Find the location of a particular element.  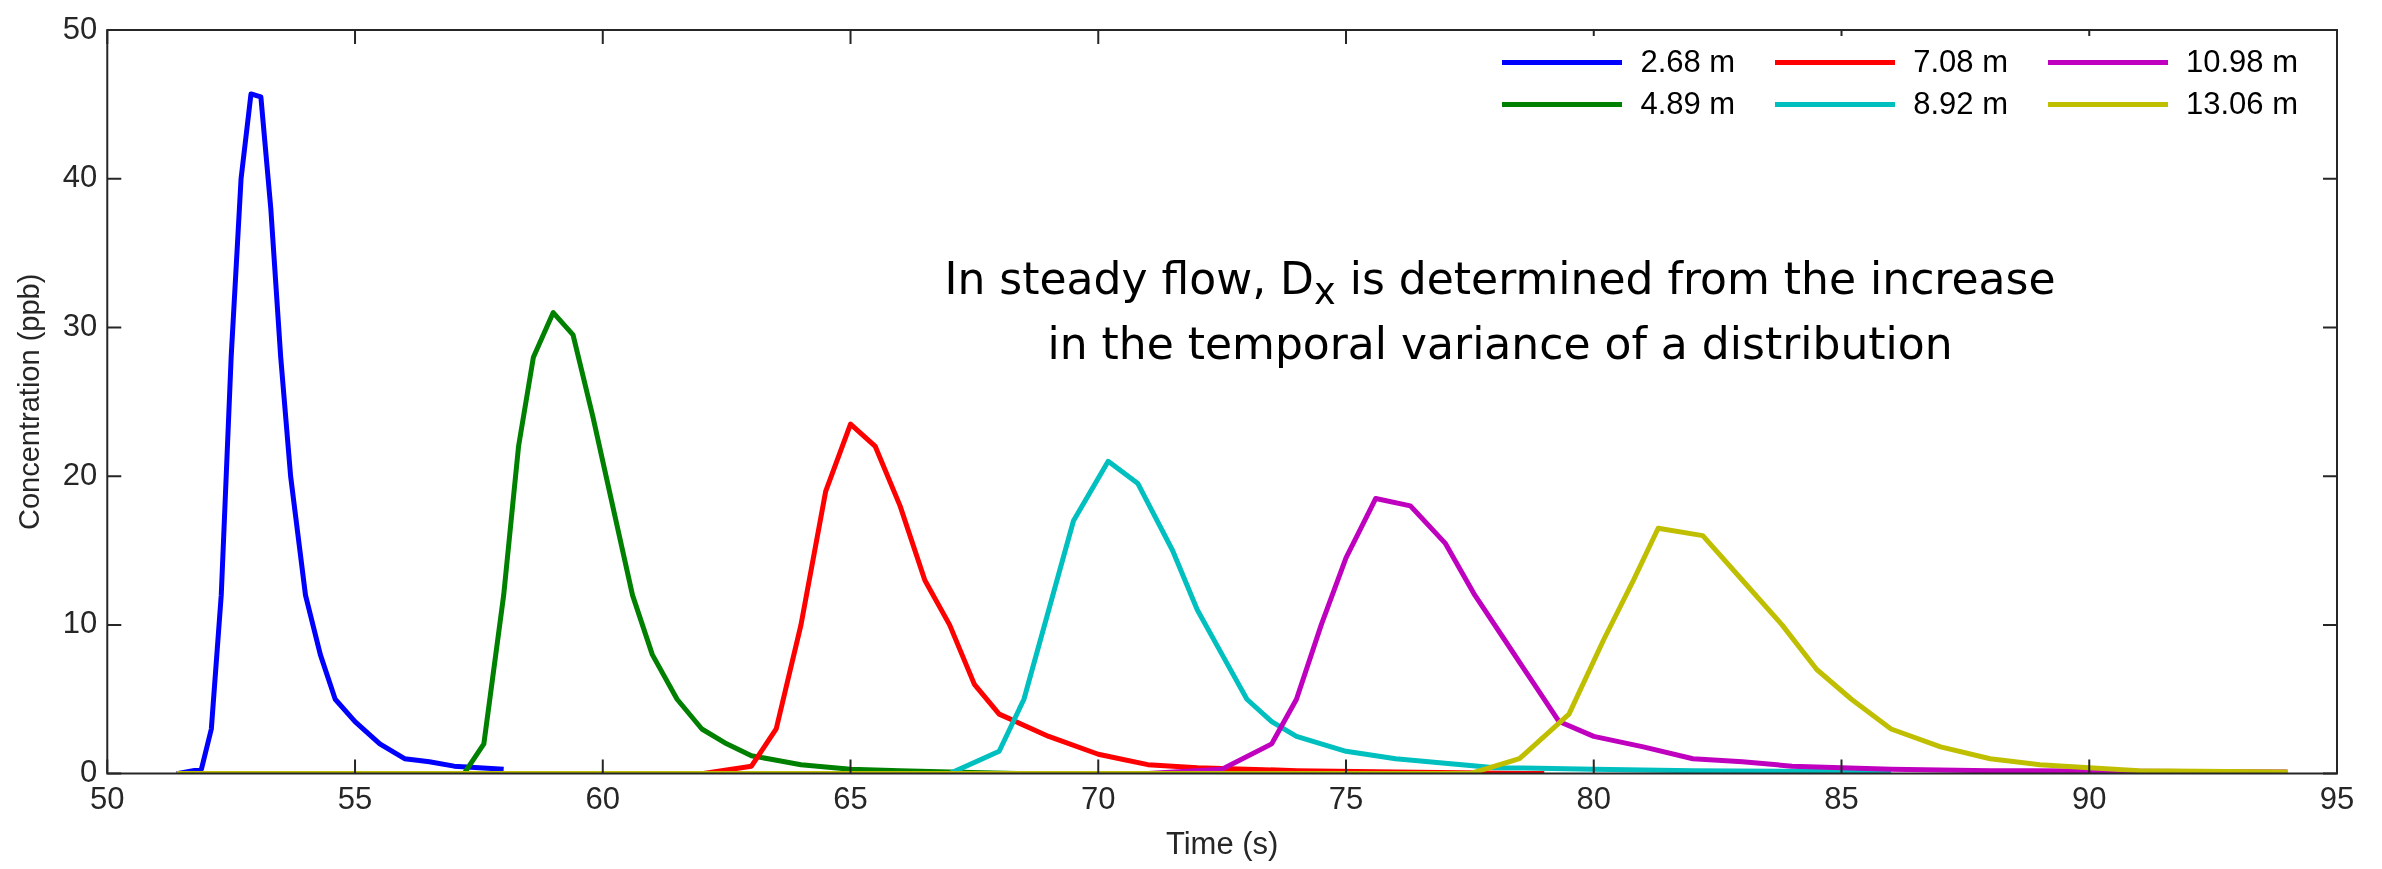

x-tick-label: 80 is located at coordinates (1593, 798).